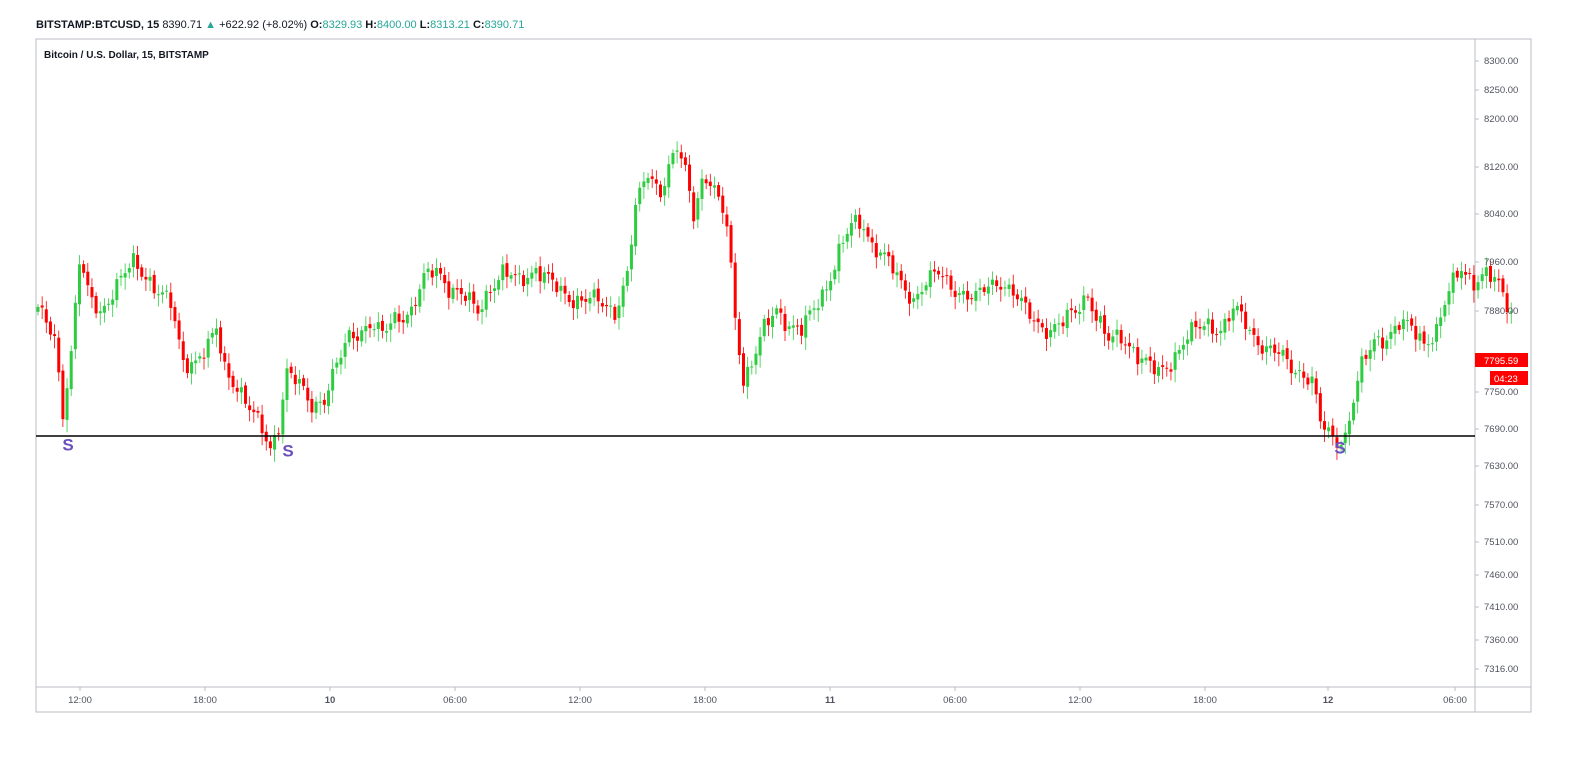 The width and height of the screenshot is (1590, 772). Describe the element at coordinates (450, 25) in the screenshot. I see `low-value: 8313.21` at that location.